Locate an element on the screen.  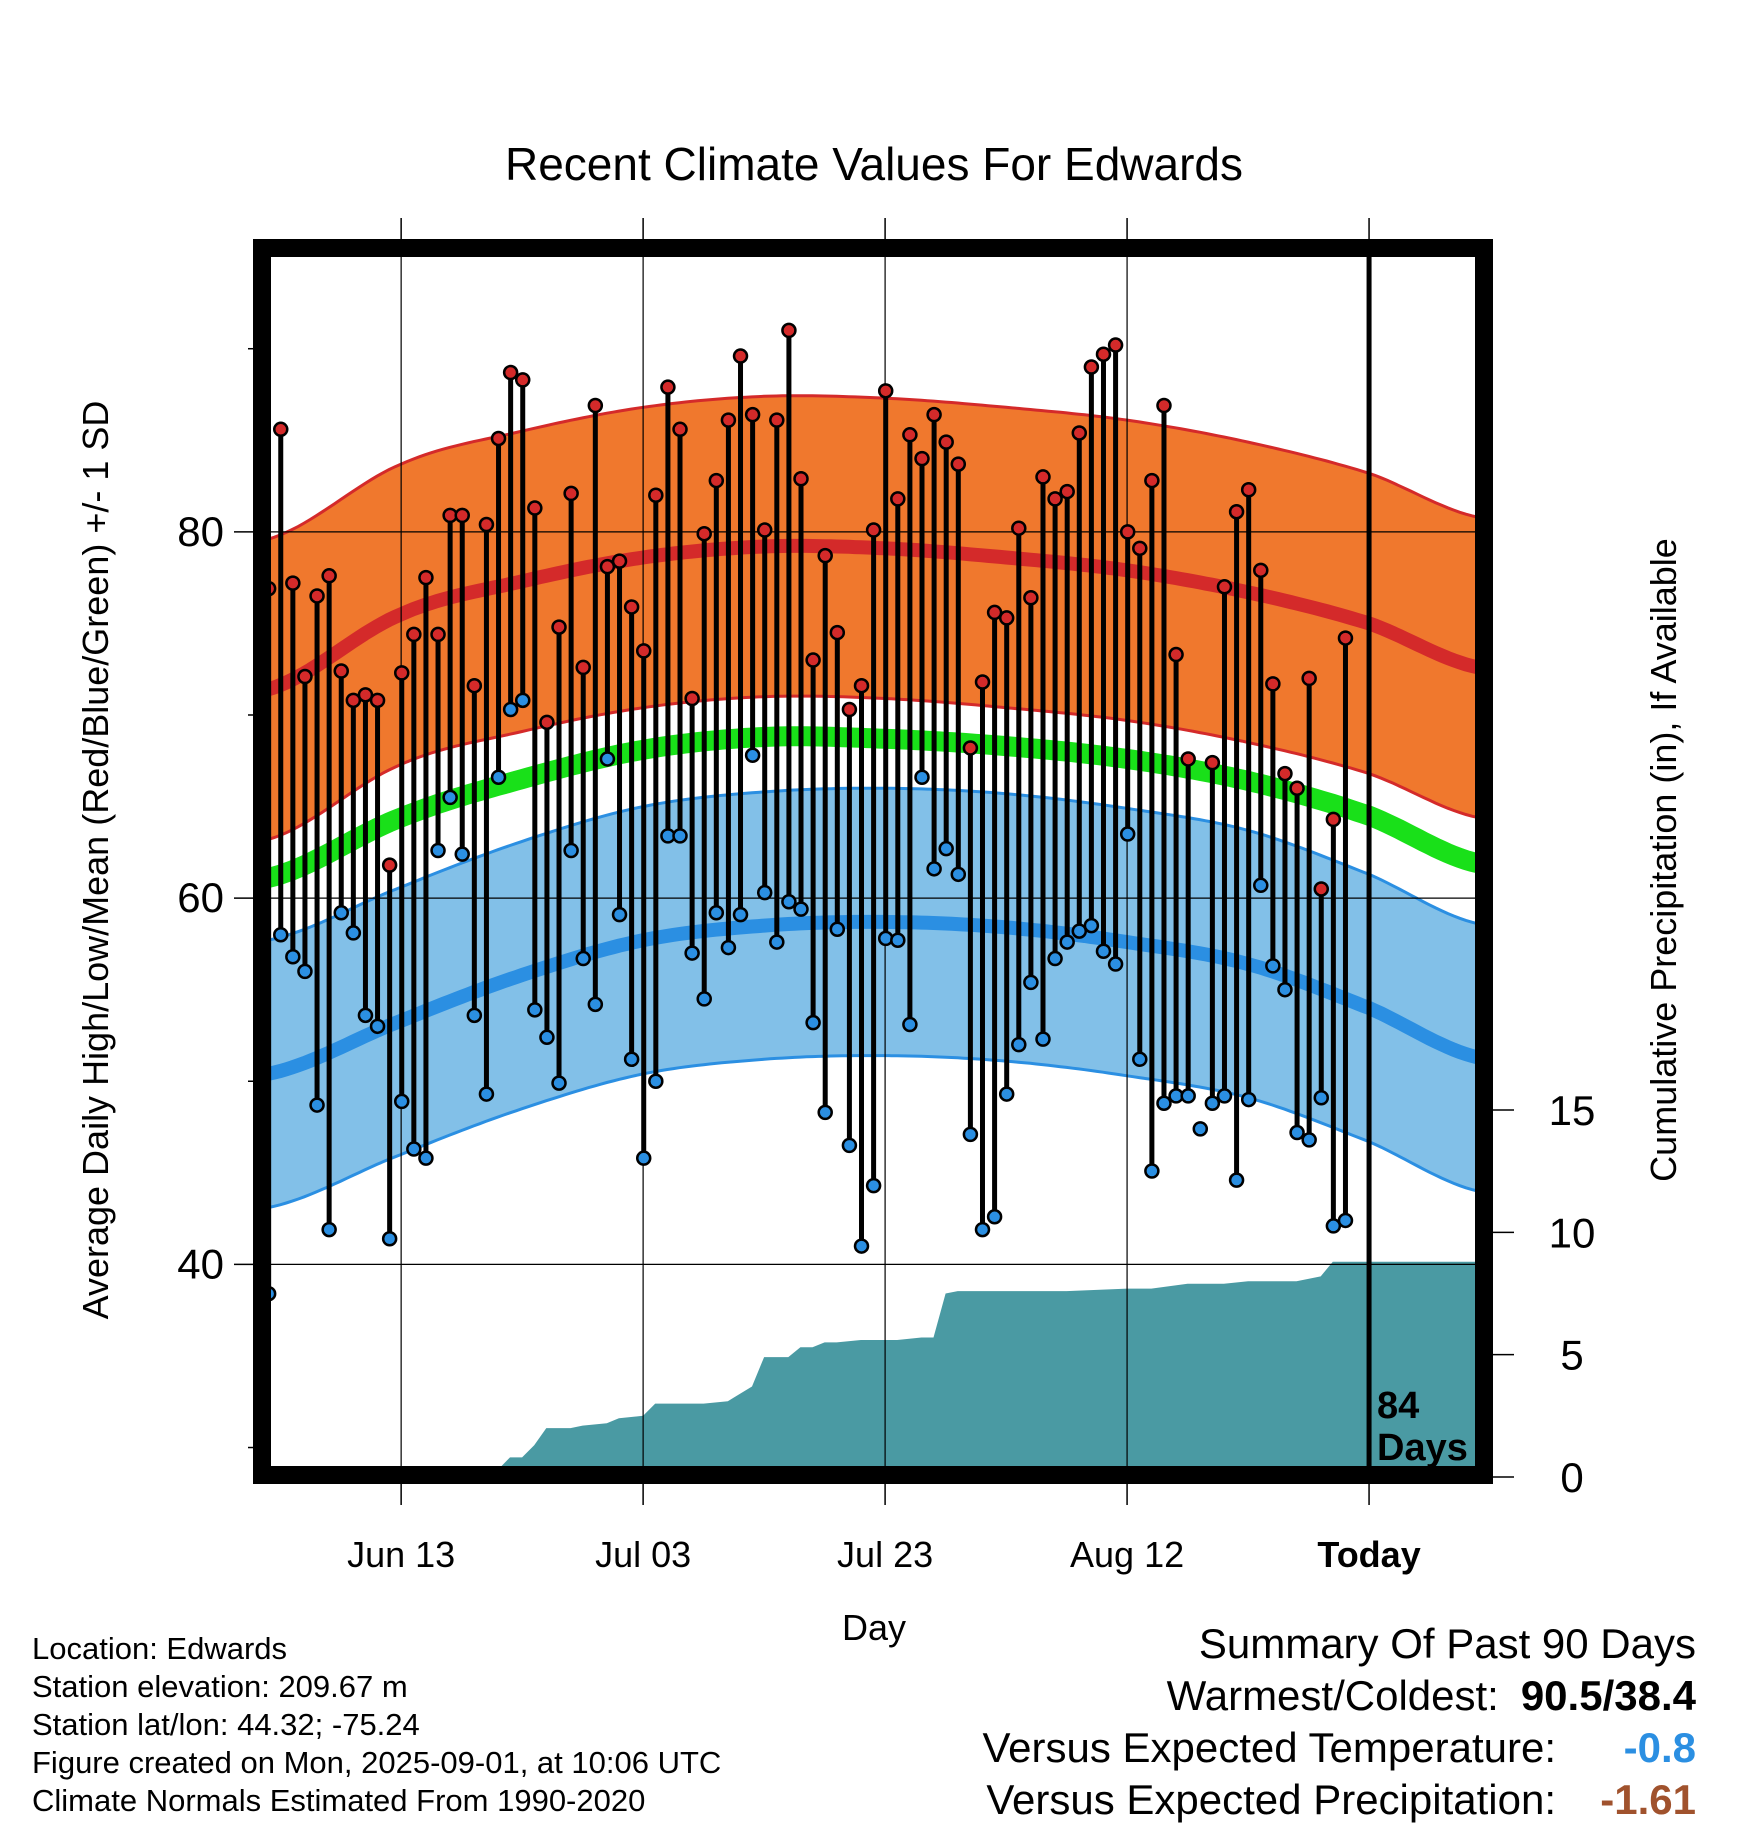
x-tick-label: Jul 03 is located at coordinates (643, 1554).